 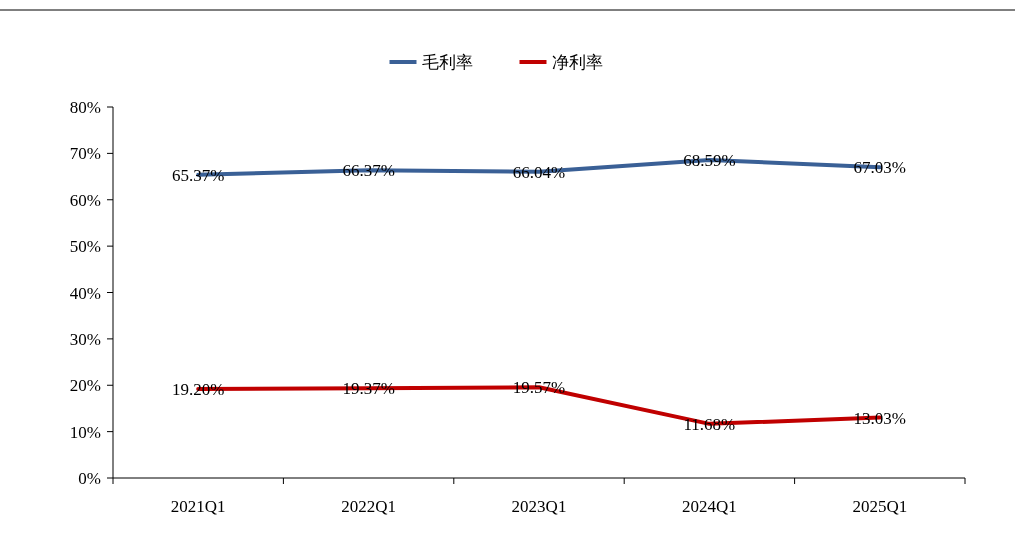 I want to click on y-tick-label: 0%, so click(x=89, y=478).